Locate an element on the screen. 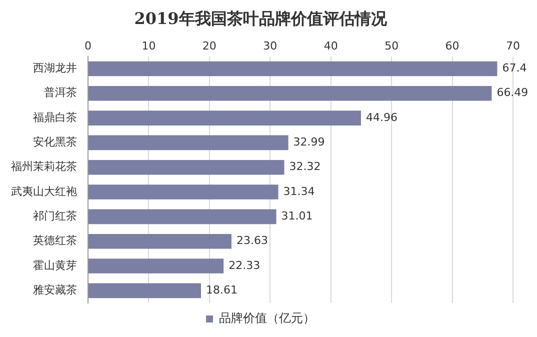 The image size is (537, 337). y-tick-label: 普洱茶 is located at coordinates (60, 93).